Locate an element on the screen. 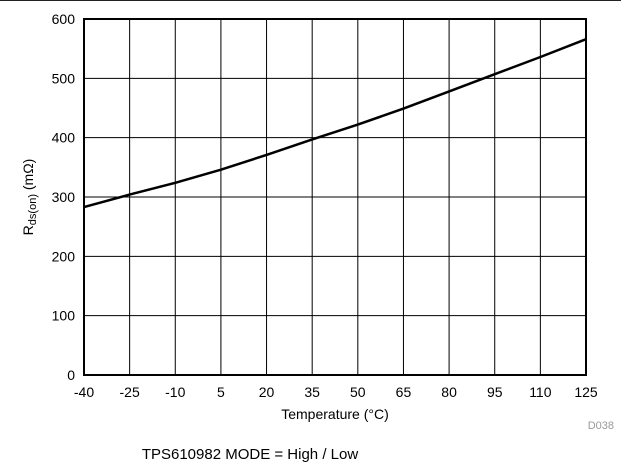 This screenshot has width=621, height=468. x-tick-label: -25 is located at coordinates (130, 392).